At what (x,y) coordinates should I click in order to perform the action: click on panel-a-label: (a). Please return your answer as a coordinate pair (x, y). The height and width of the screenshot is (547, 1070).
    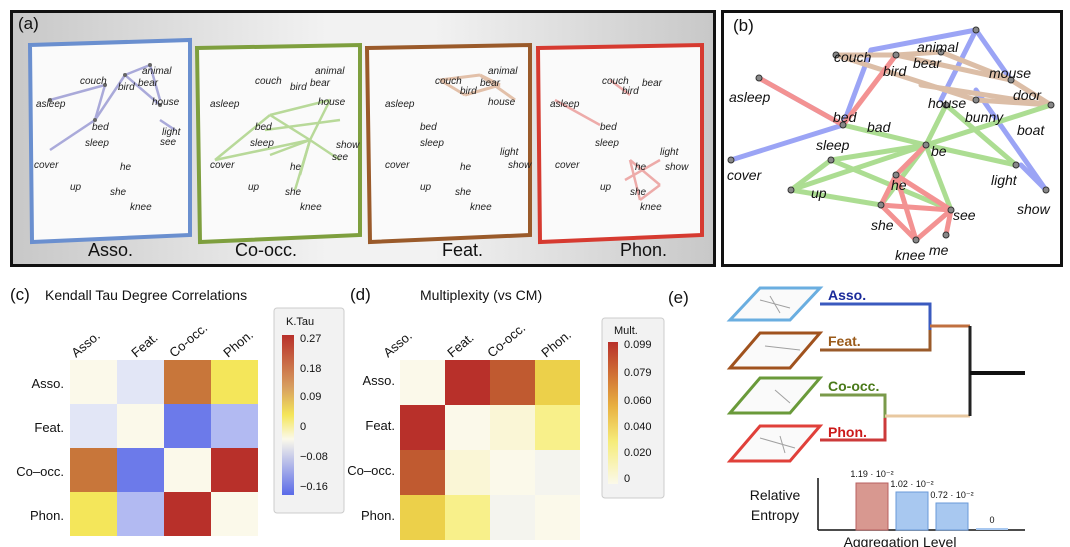
    Looking at the image, I should click on (28, 23).